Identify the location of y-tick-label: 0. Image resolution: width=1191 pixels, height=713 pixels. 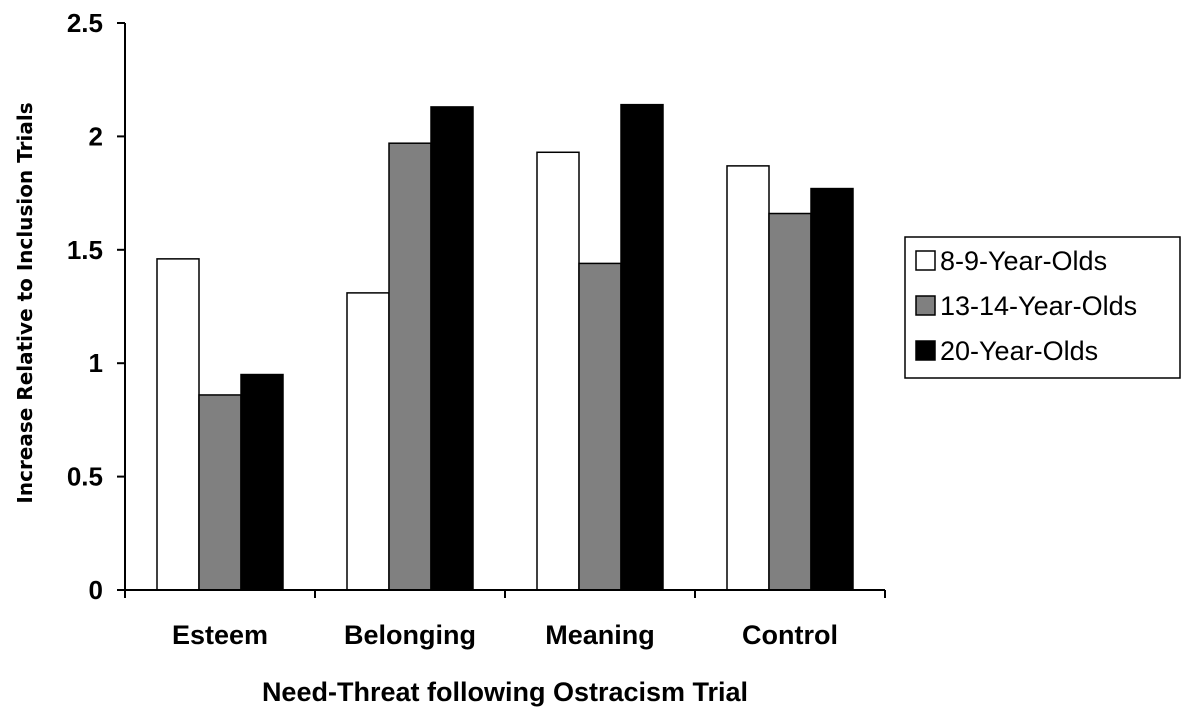
(96, 590).